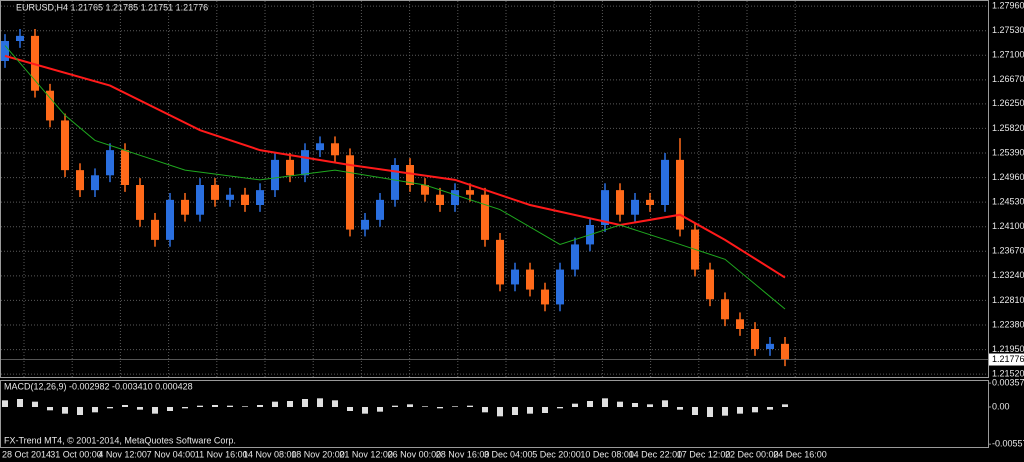  What do you see at coordinates (366, 454) in the screenshot?
I see `x-tick-label: 21 Nov 12:00` at bounding box center [366, 454].